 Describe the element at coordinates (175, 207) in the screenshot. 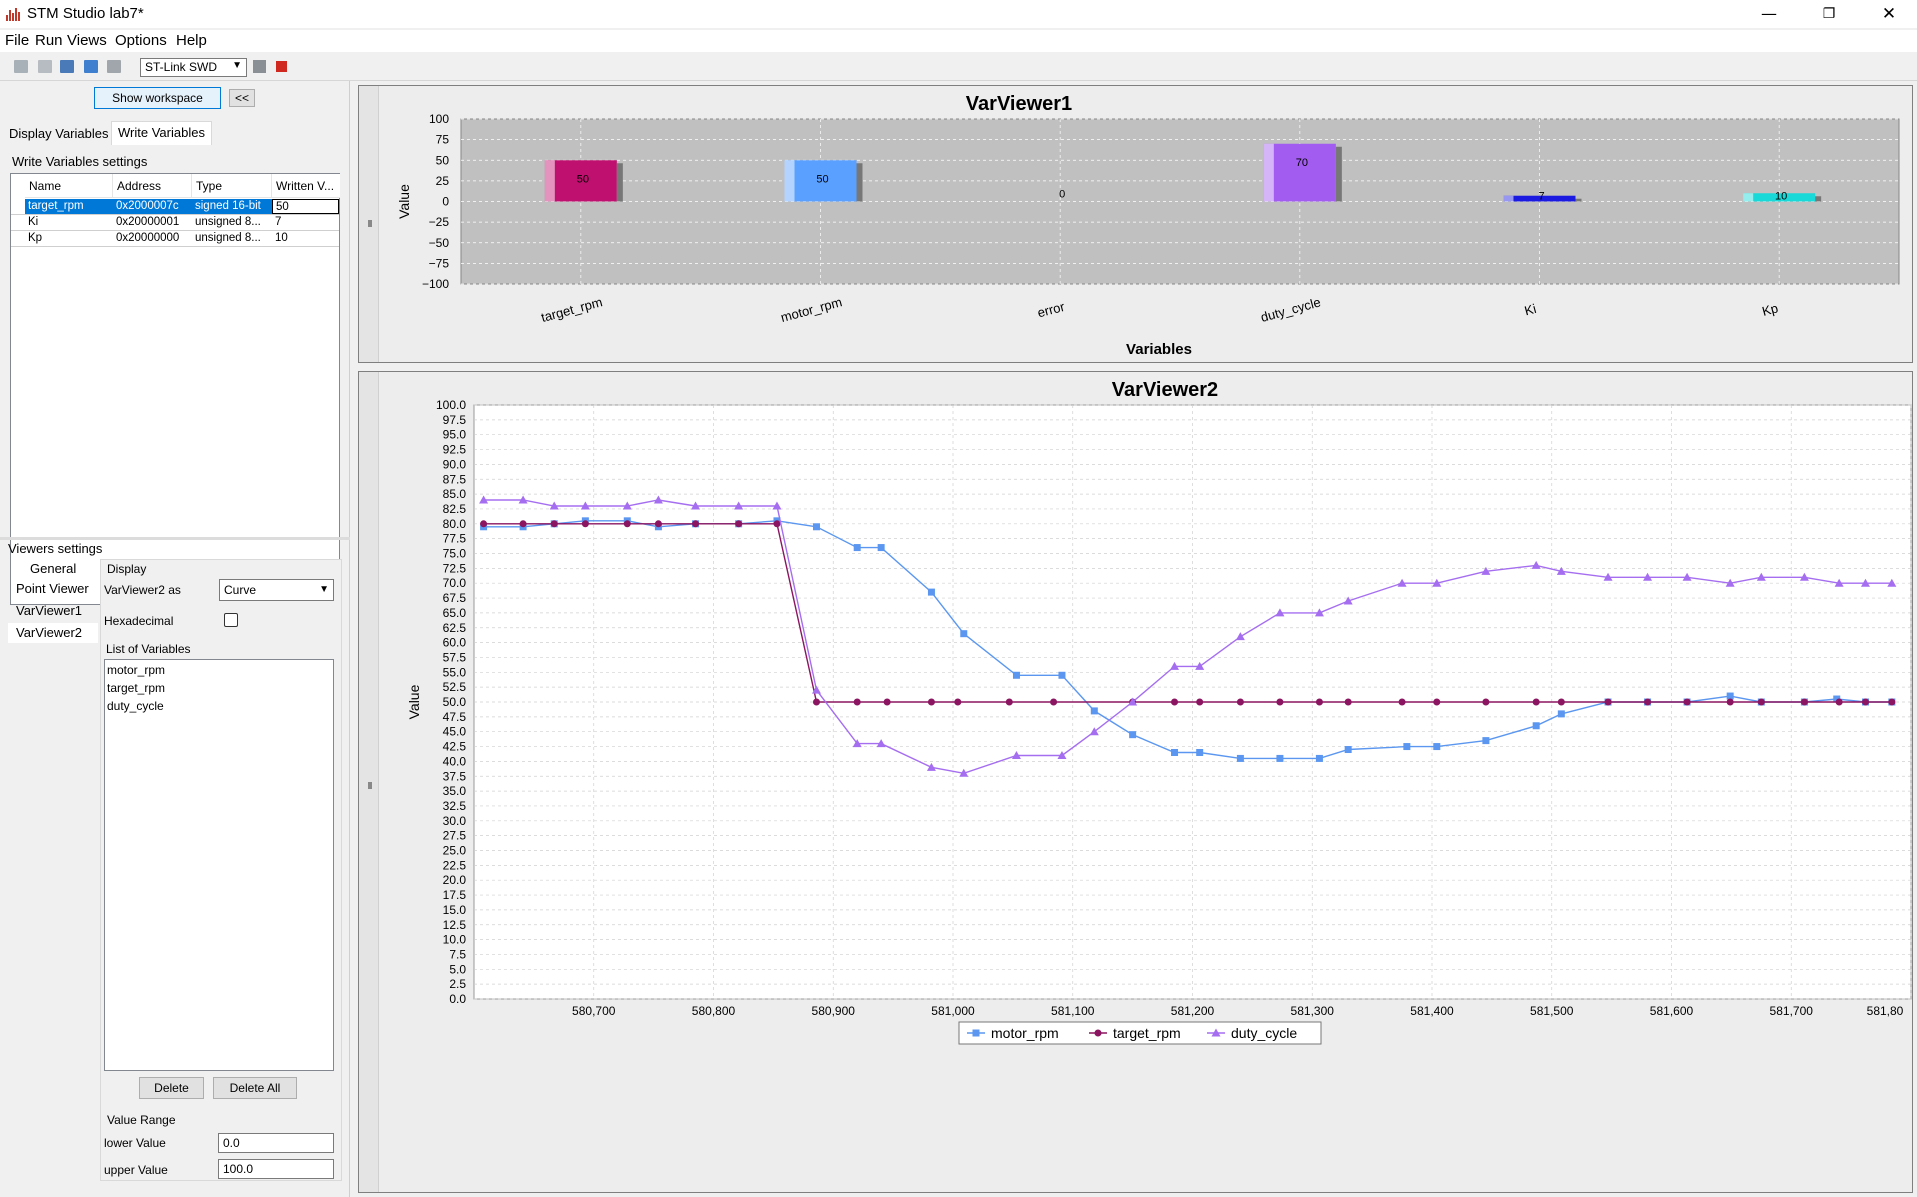

I see `table-row: target_rpm 0x2000007c signed 16-bit 50` at that location.